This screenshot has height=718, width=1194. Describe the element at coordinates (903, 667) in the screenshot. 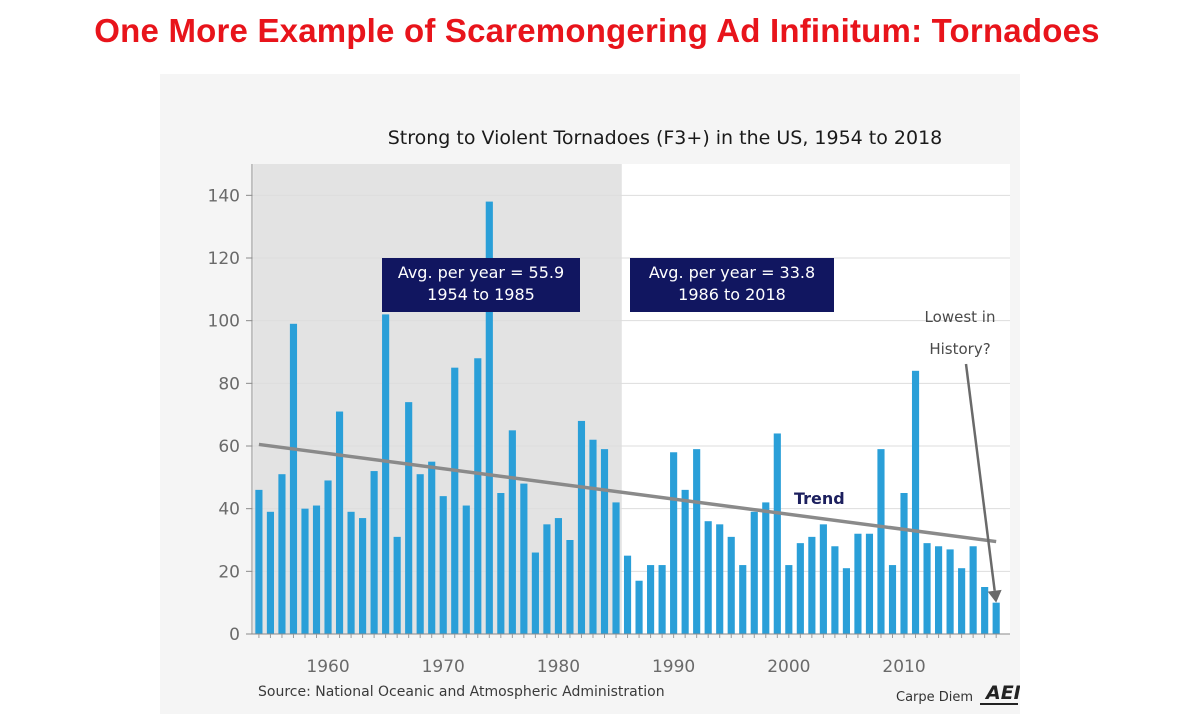

I see `x-tick-label: 2010` at that location.